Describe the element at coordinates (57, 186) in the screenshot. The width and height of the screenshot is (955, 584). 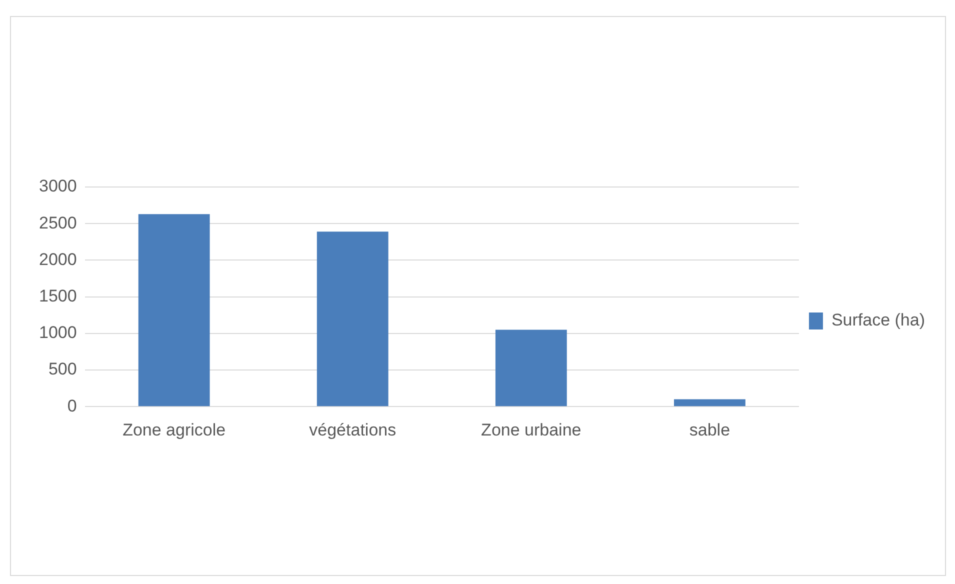
I see `y-tick-label: 3000` at that location.